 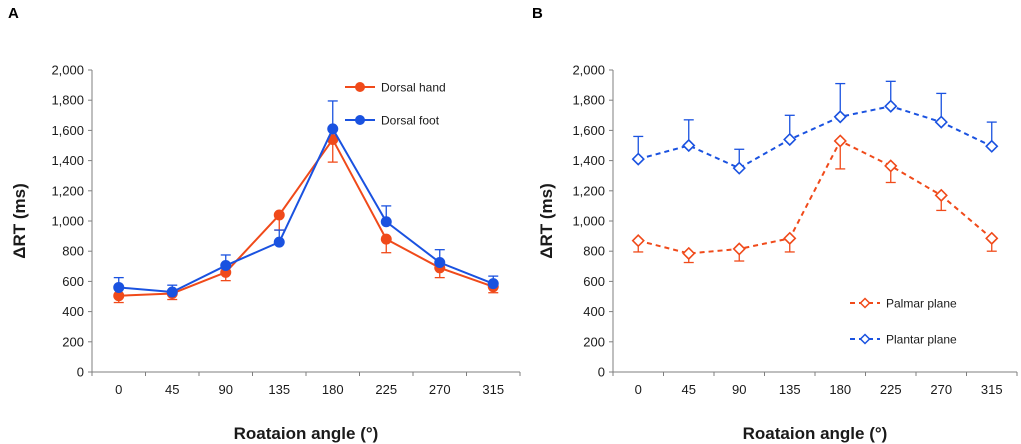 I want to click on legend-label: Dorsal foot, so click(x=410, y=121).